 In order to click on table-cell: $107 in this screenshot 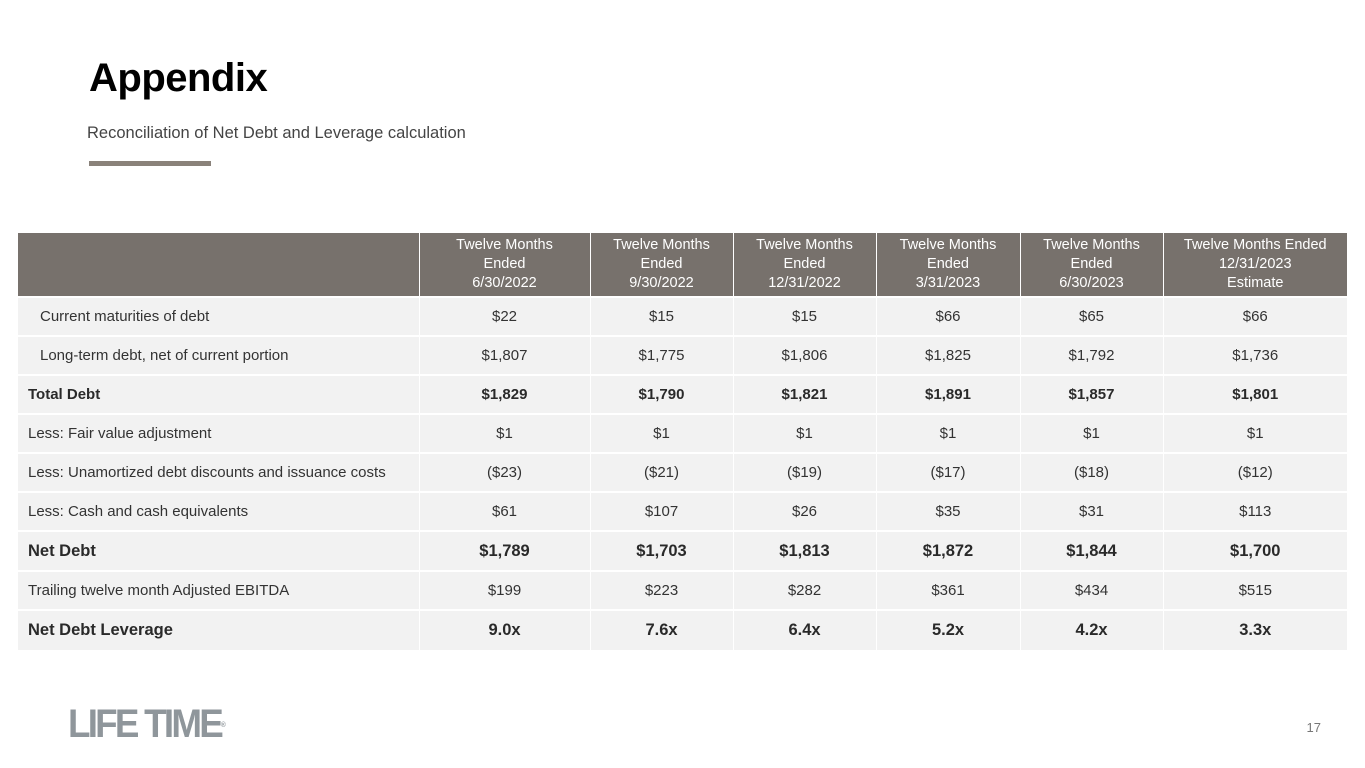, I will do `click(662, 511)`.